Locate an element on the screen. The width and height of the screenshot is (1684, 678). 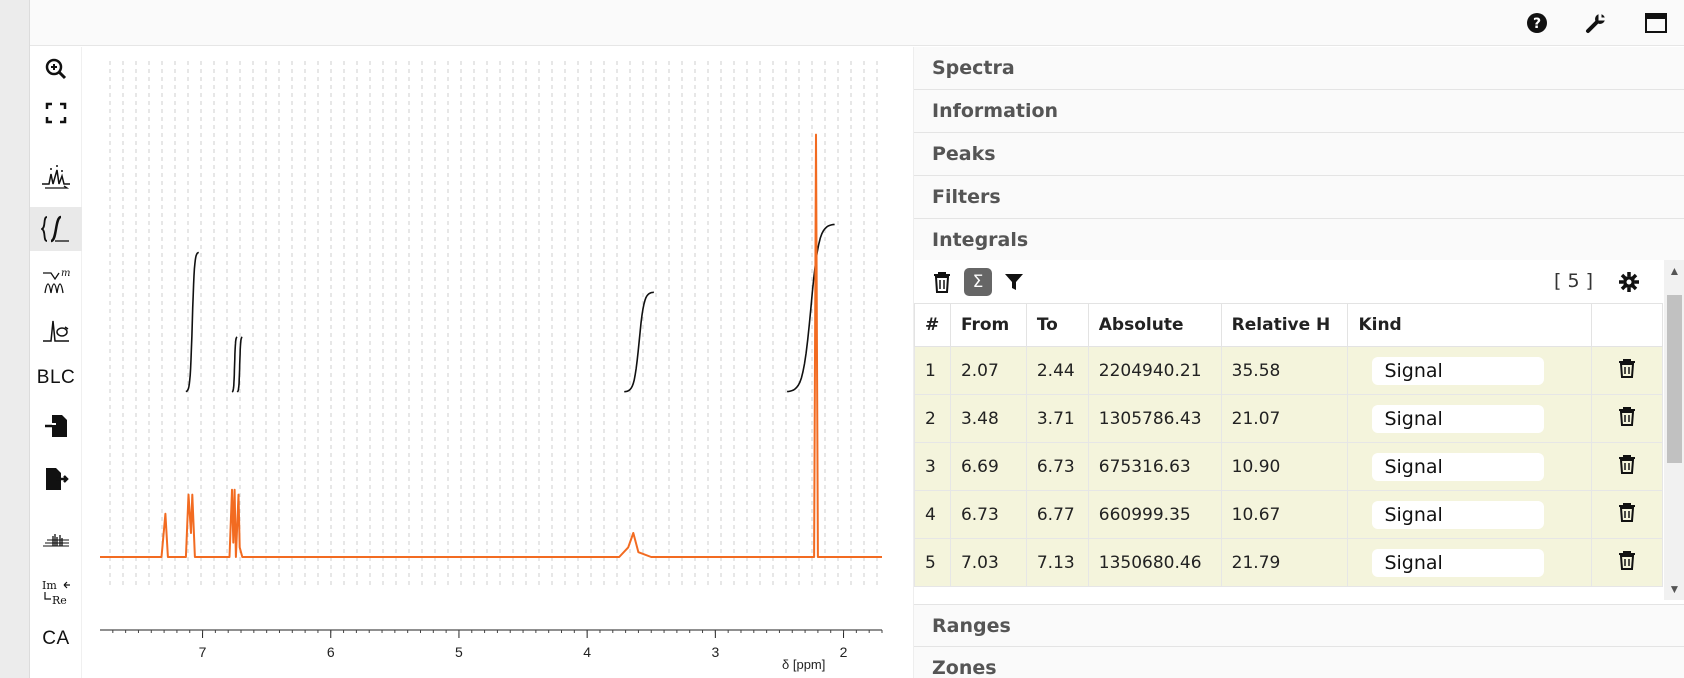
col-index: # is located at coordinates (932, 325).